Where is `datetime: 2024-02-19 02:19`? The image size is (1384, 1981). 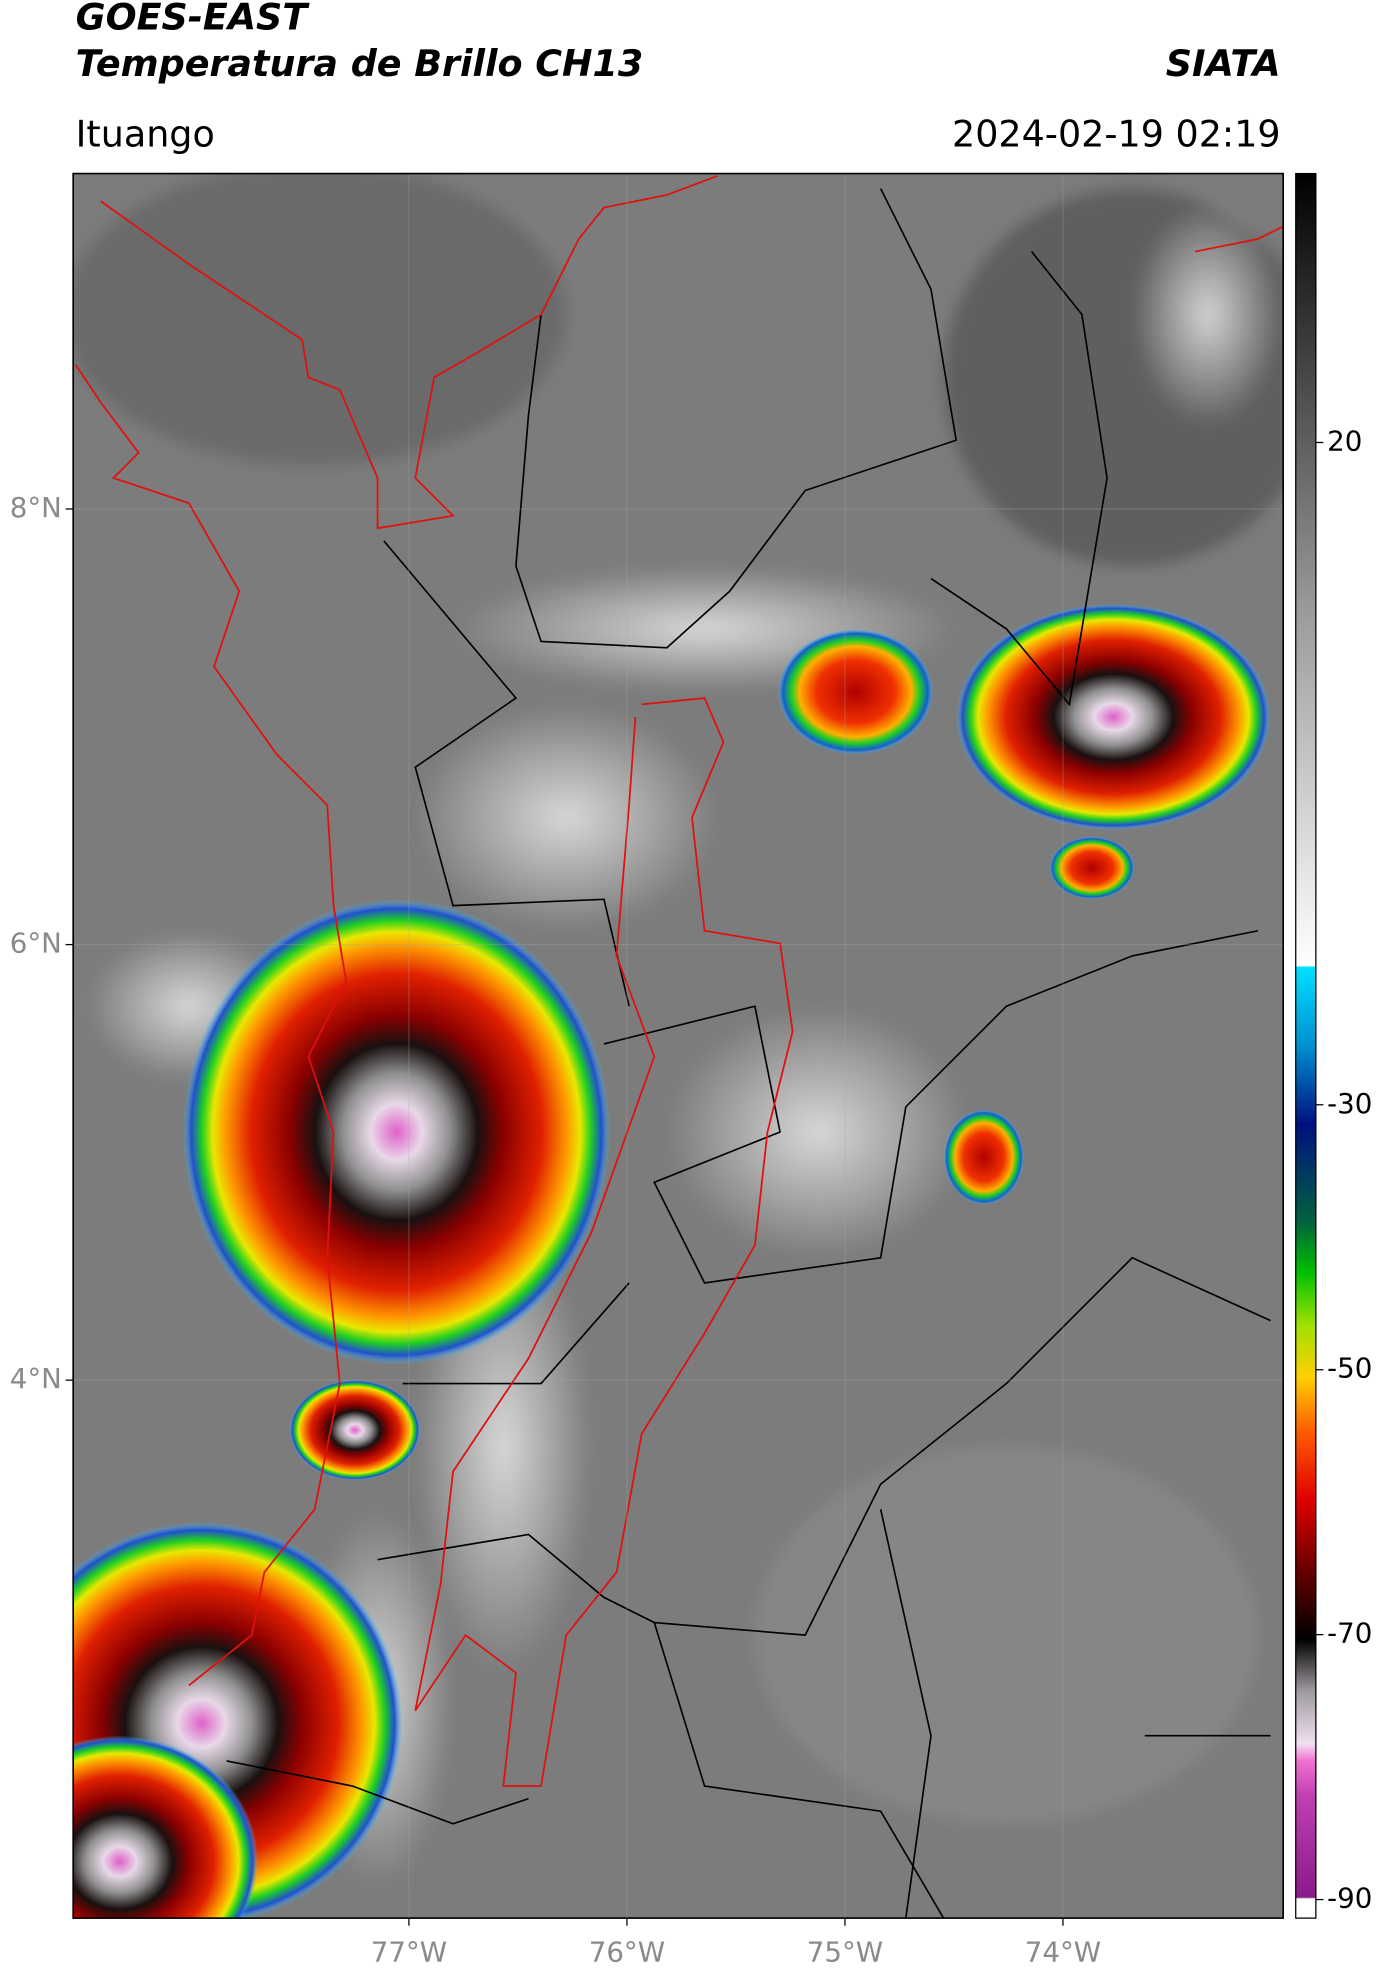 datetime: 2024-02-19 02:19 is located at coordinates (1116, 133).